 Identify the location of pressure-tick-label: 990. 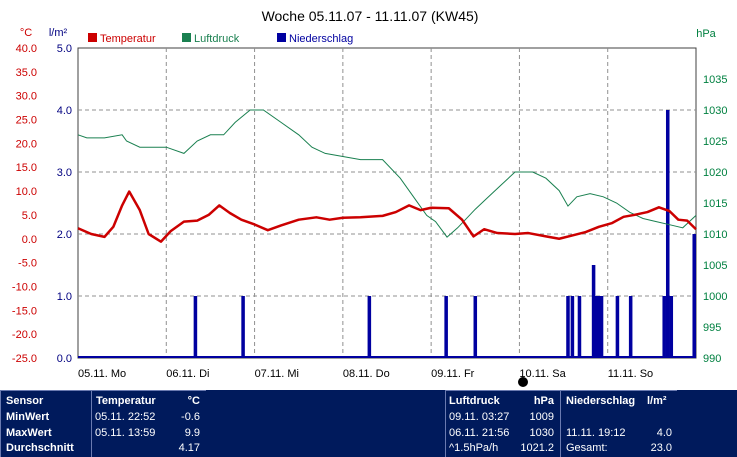
(712, 359).